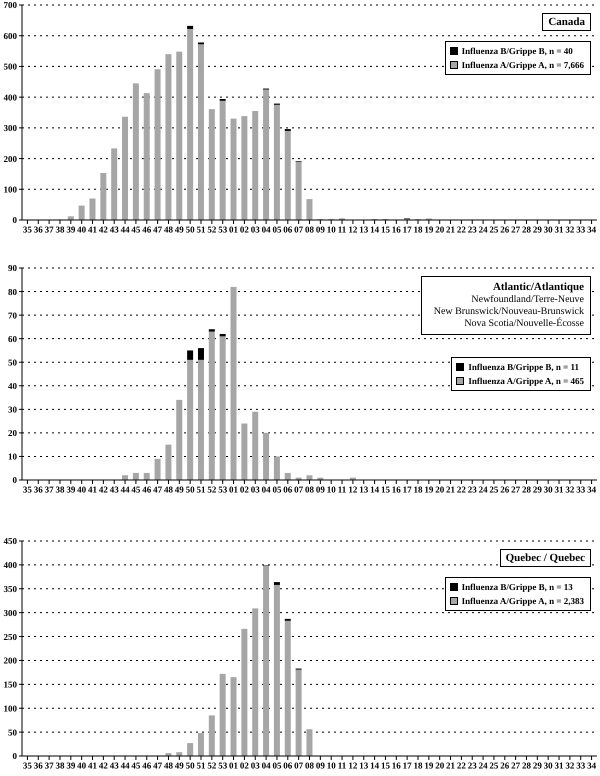 The image size is (600, 776). I want to click on x-tick-label: 35, so click(27, 229).